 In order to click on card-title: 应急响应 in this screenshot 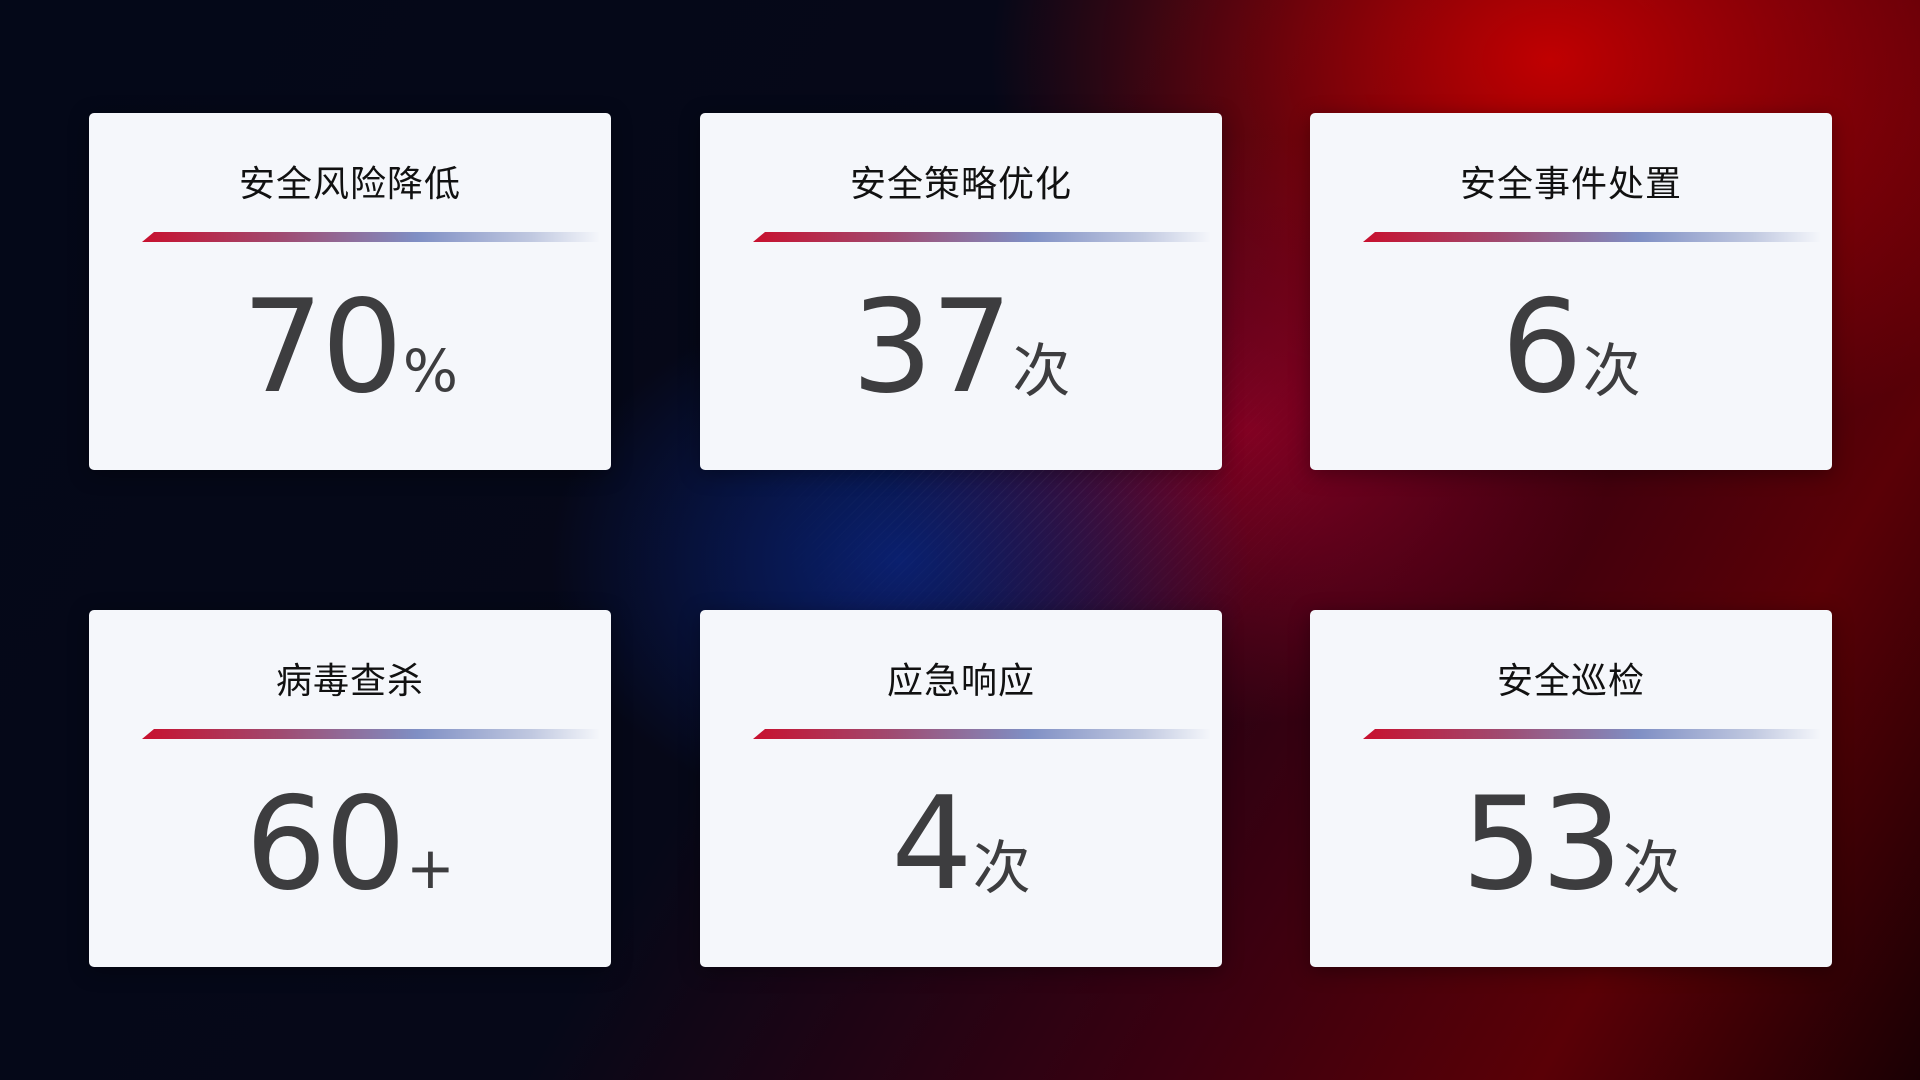, I will do `click(960, 681)`.